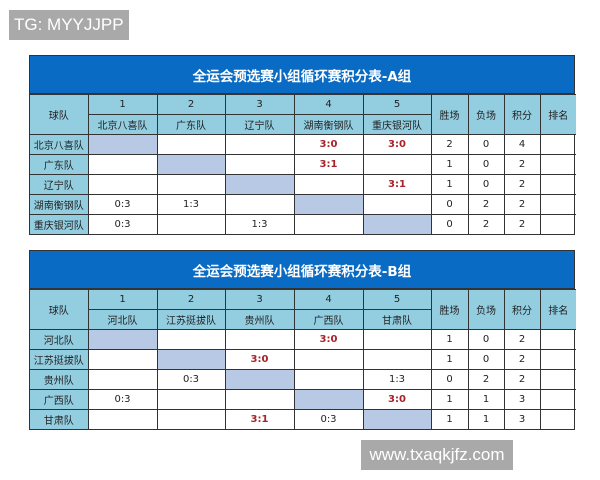  Describe the element at coordinates (191, 104) in the screenshot. I see `opponent-number-header: 2` at that location.